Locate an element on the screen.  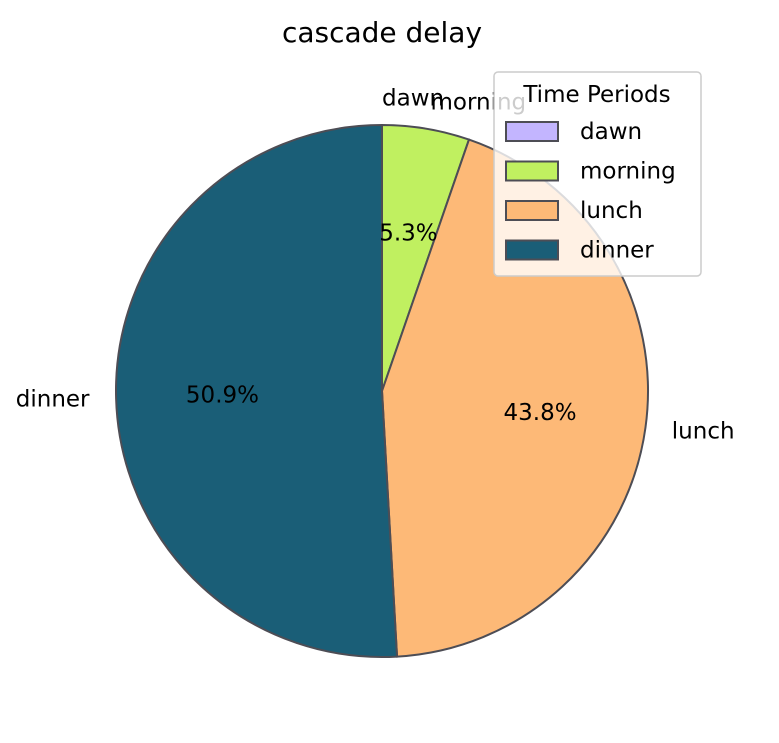
legend-swatch-dawn is located at coordinates (532, 131).